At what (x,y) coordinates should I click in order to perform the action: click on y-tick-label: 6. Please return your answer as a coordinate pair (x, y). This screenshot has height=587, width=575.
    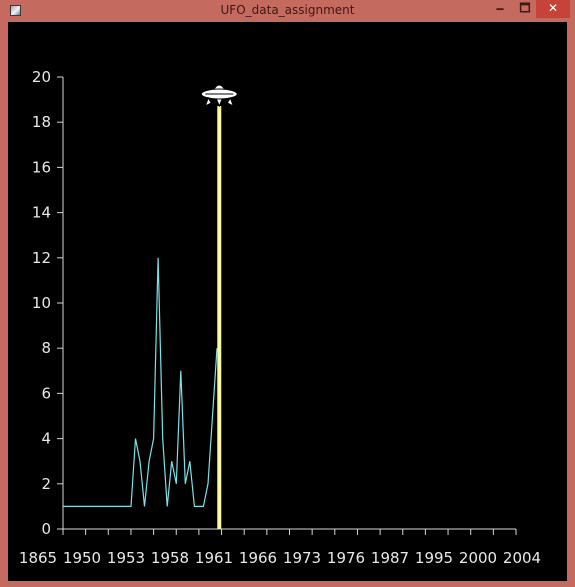
    Looking at the image, I should click on (46, 393).